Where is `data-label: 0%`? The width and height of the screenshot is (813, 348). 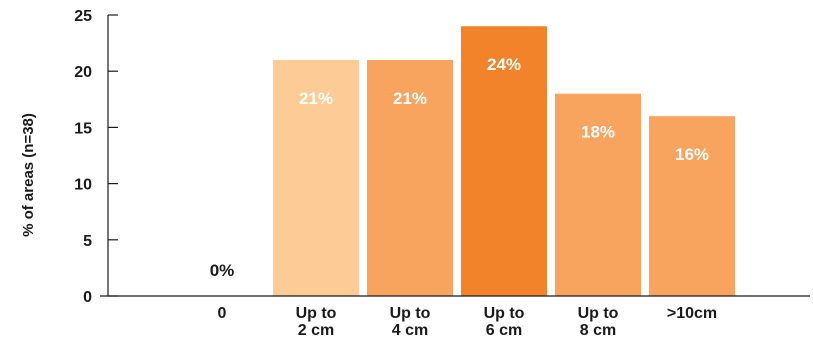
data-label: 0% is located at coordinates (222, 270).